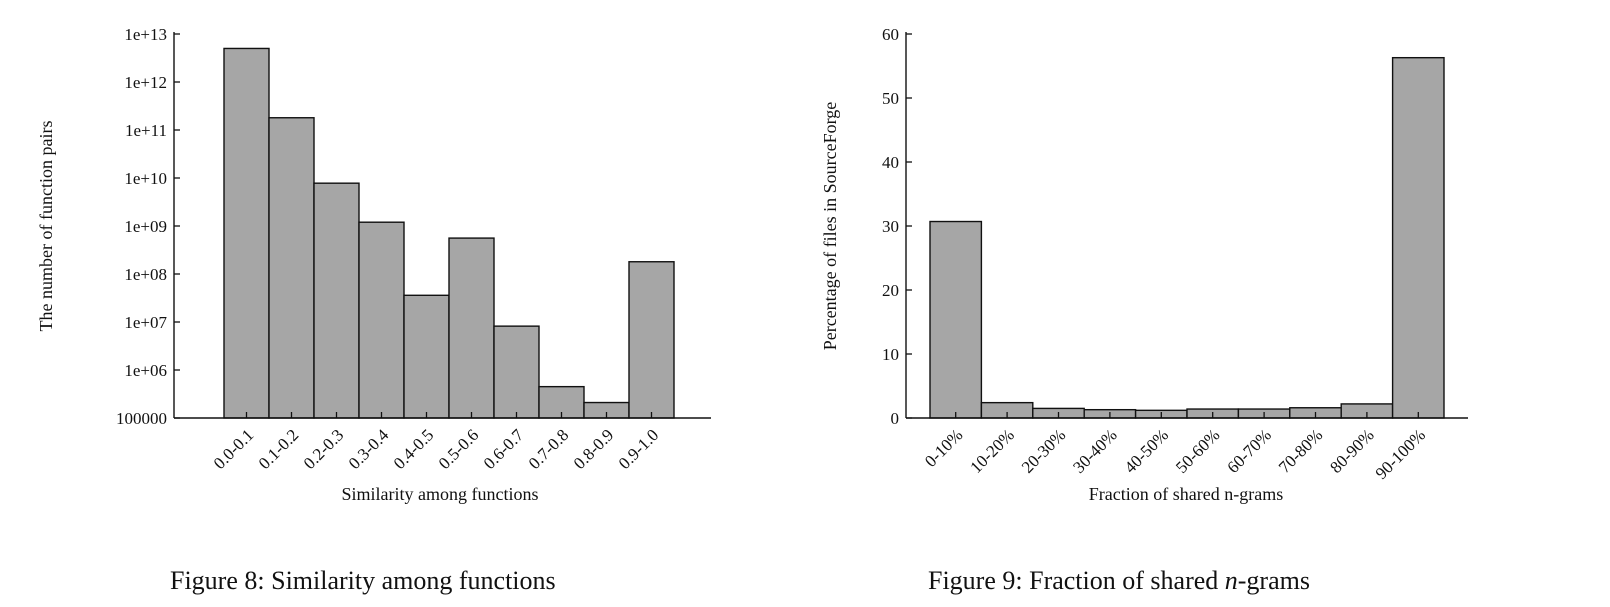 This screenshot has height=607, width=1610. I want to click on y-tick-label: 1e+08, so click(145, 274).